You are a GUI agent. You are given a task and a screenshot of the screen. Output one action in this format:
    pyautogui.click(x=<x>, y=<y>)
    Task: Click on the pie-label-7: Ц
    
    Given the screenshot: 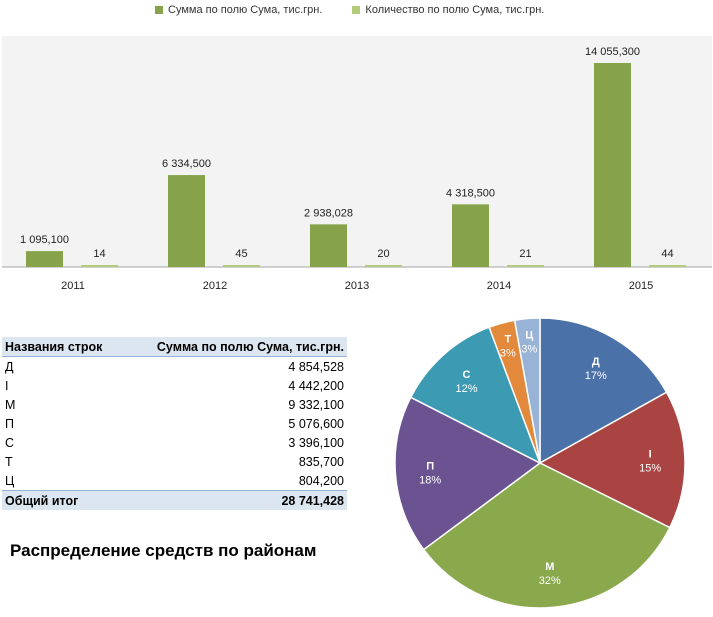 What is the action you would take?
    pyautogui.click(x=529, y=336)
    